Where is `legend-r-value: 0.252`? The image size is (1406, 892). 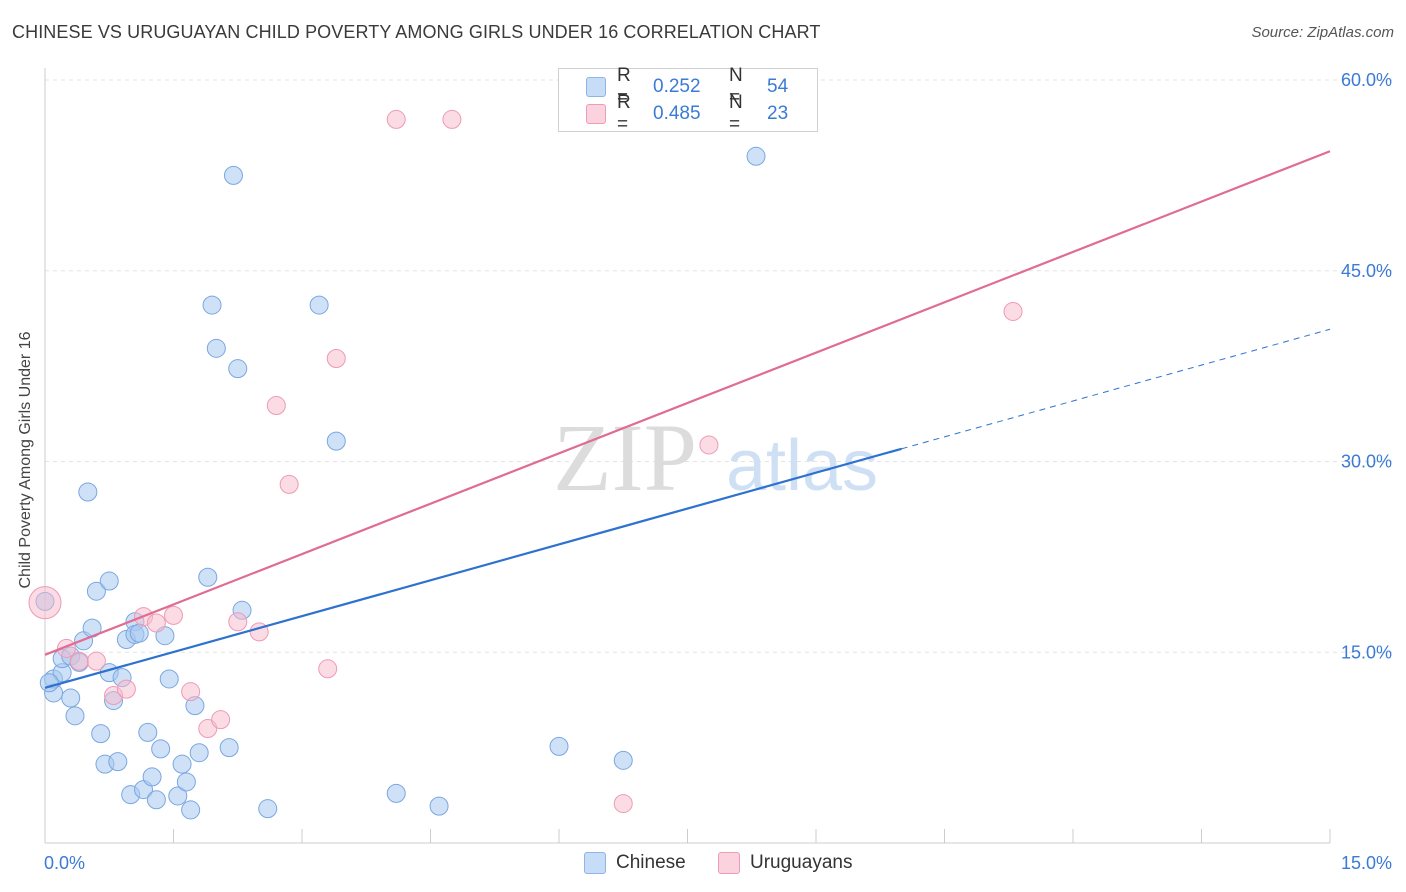
legend-r-value: 0.252 is located at coordinates (677, 86).